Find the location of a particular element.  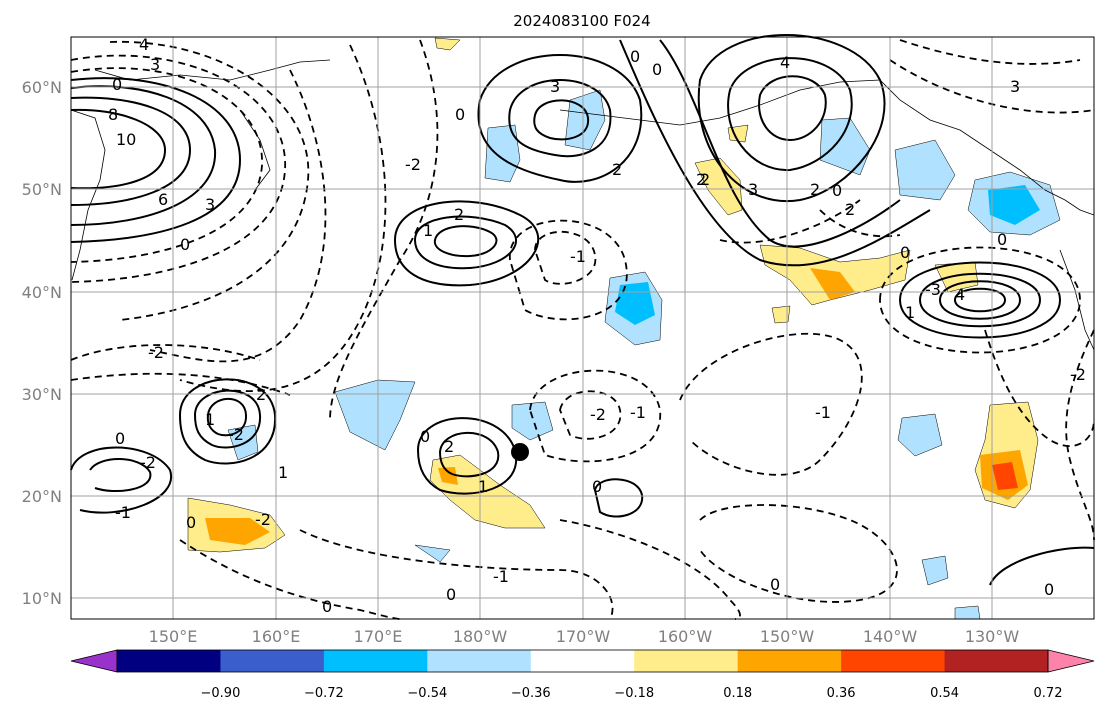

colorbar-extend-min is located at coordinates (94, 661).